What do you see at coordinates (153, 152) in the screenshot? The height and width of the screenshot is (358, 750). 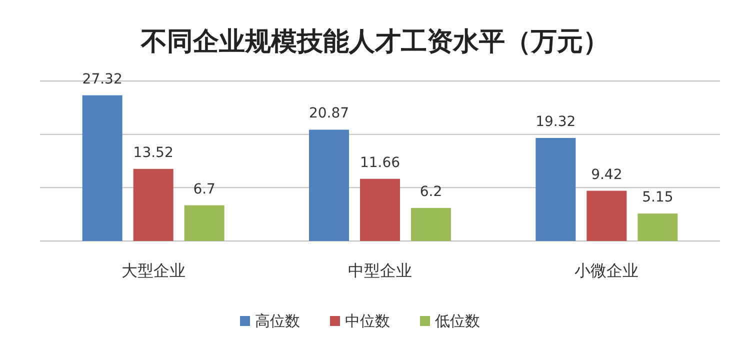 I see `data-label: 13.52` at bounding box center [153, 152].